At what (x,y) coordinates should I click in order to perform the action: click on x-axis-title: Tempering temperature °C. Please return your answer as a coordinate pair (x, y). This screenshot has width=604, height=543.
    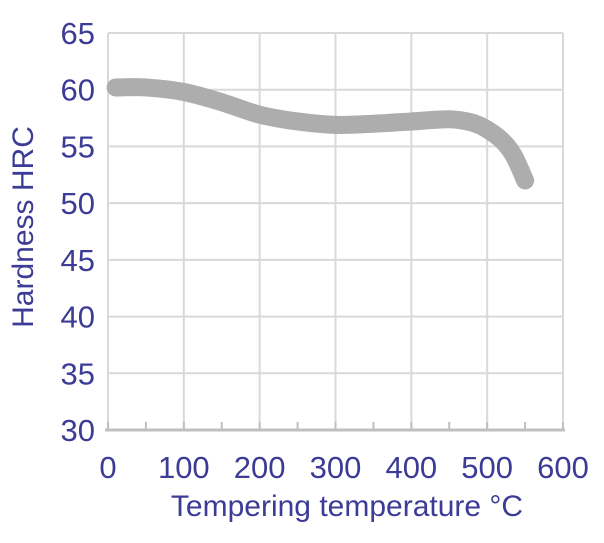
    Looking at the image, I should click on (347, 506).